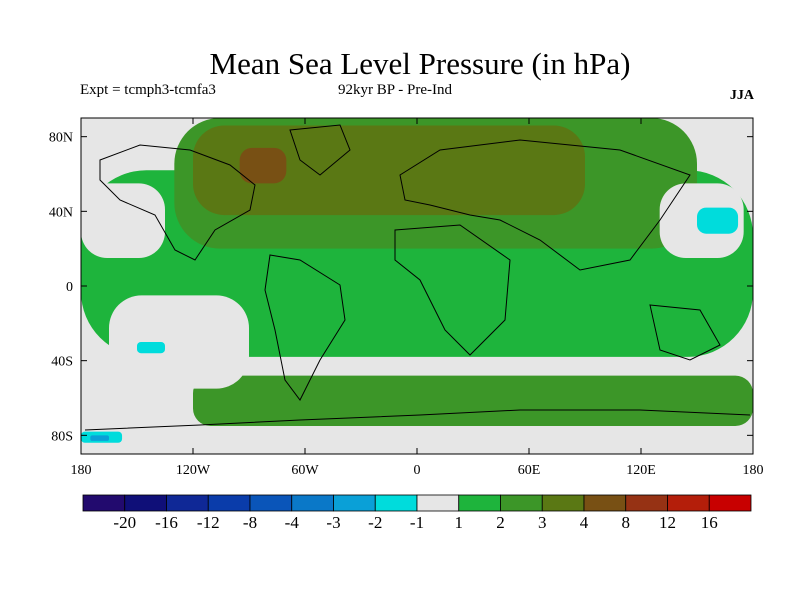 The width and height of the screenshot is (800, 600). I want to click on colorbar-label: -4, so click(292, 522).